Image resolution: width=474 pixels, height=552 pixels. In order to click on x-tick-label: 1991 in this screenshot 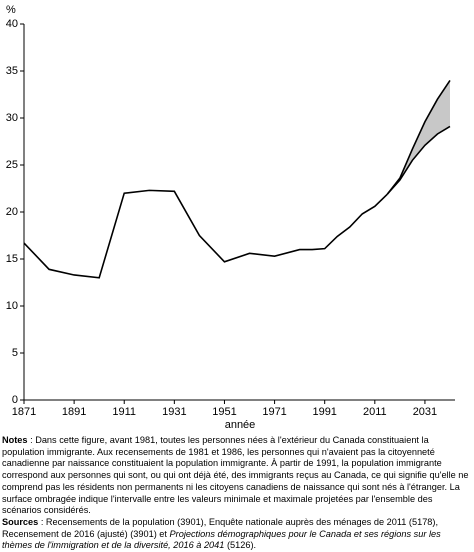, I will do `click(324, 412)`.